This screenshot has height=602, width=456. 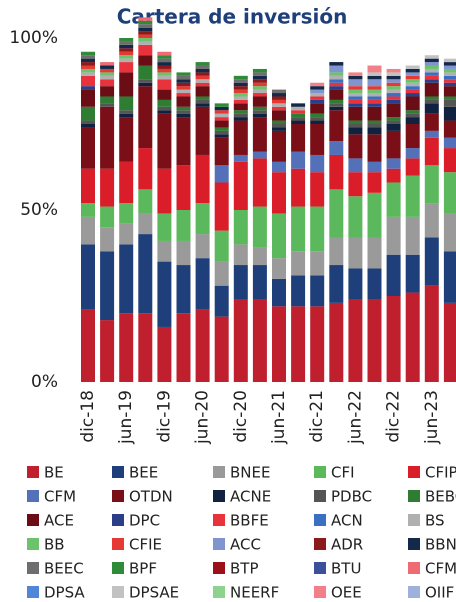 What do you see at coordinates (347, 521) in the screenshot?
I see `legend-label: ACN` at bounding box center [347, 521].